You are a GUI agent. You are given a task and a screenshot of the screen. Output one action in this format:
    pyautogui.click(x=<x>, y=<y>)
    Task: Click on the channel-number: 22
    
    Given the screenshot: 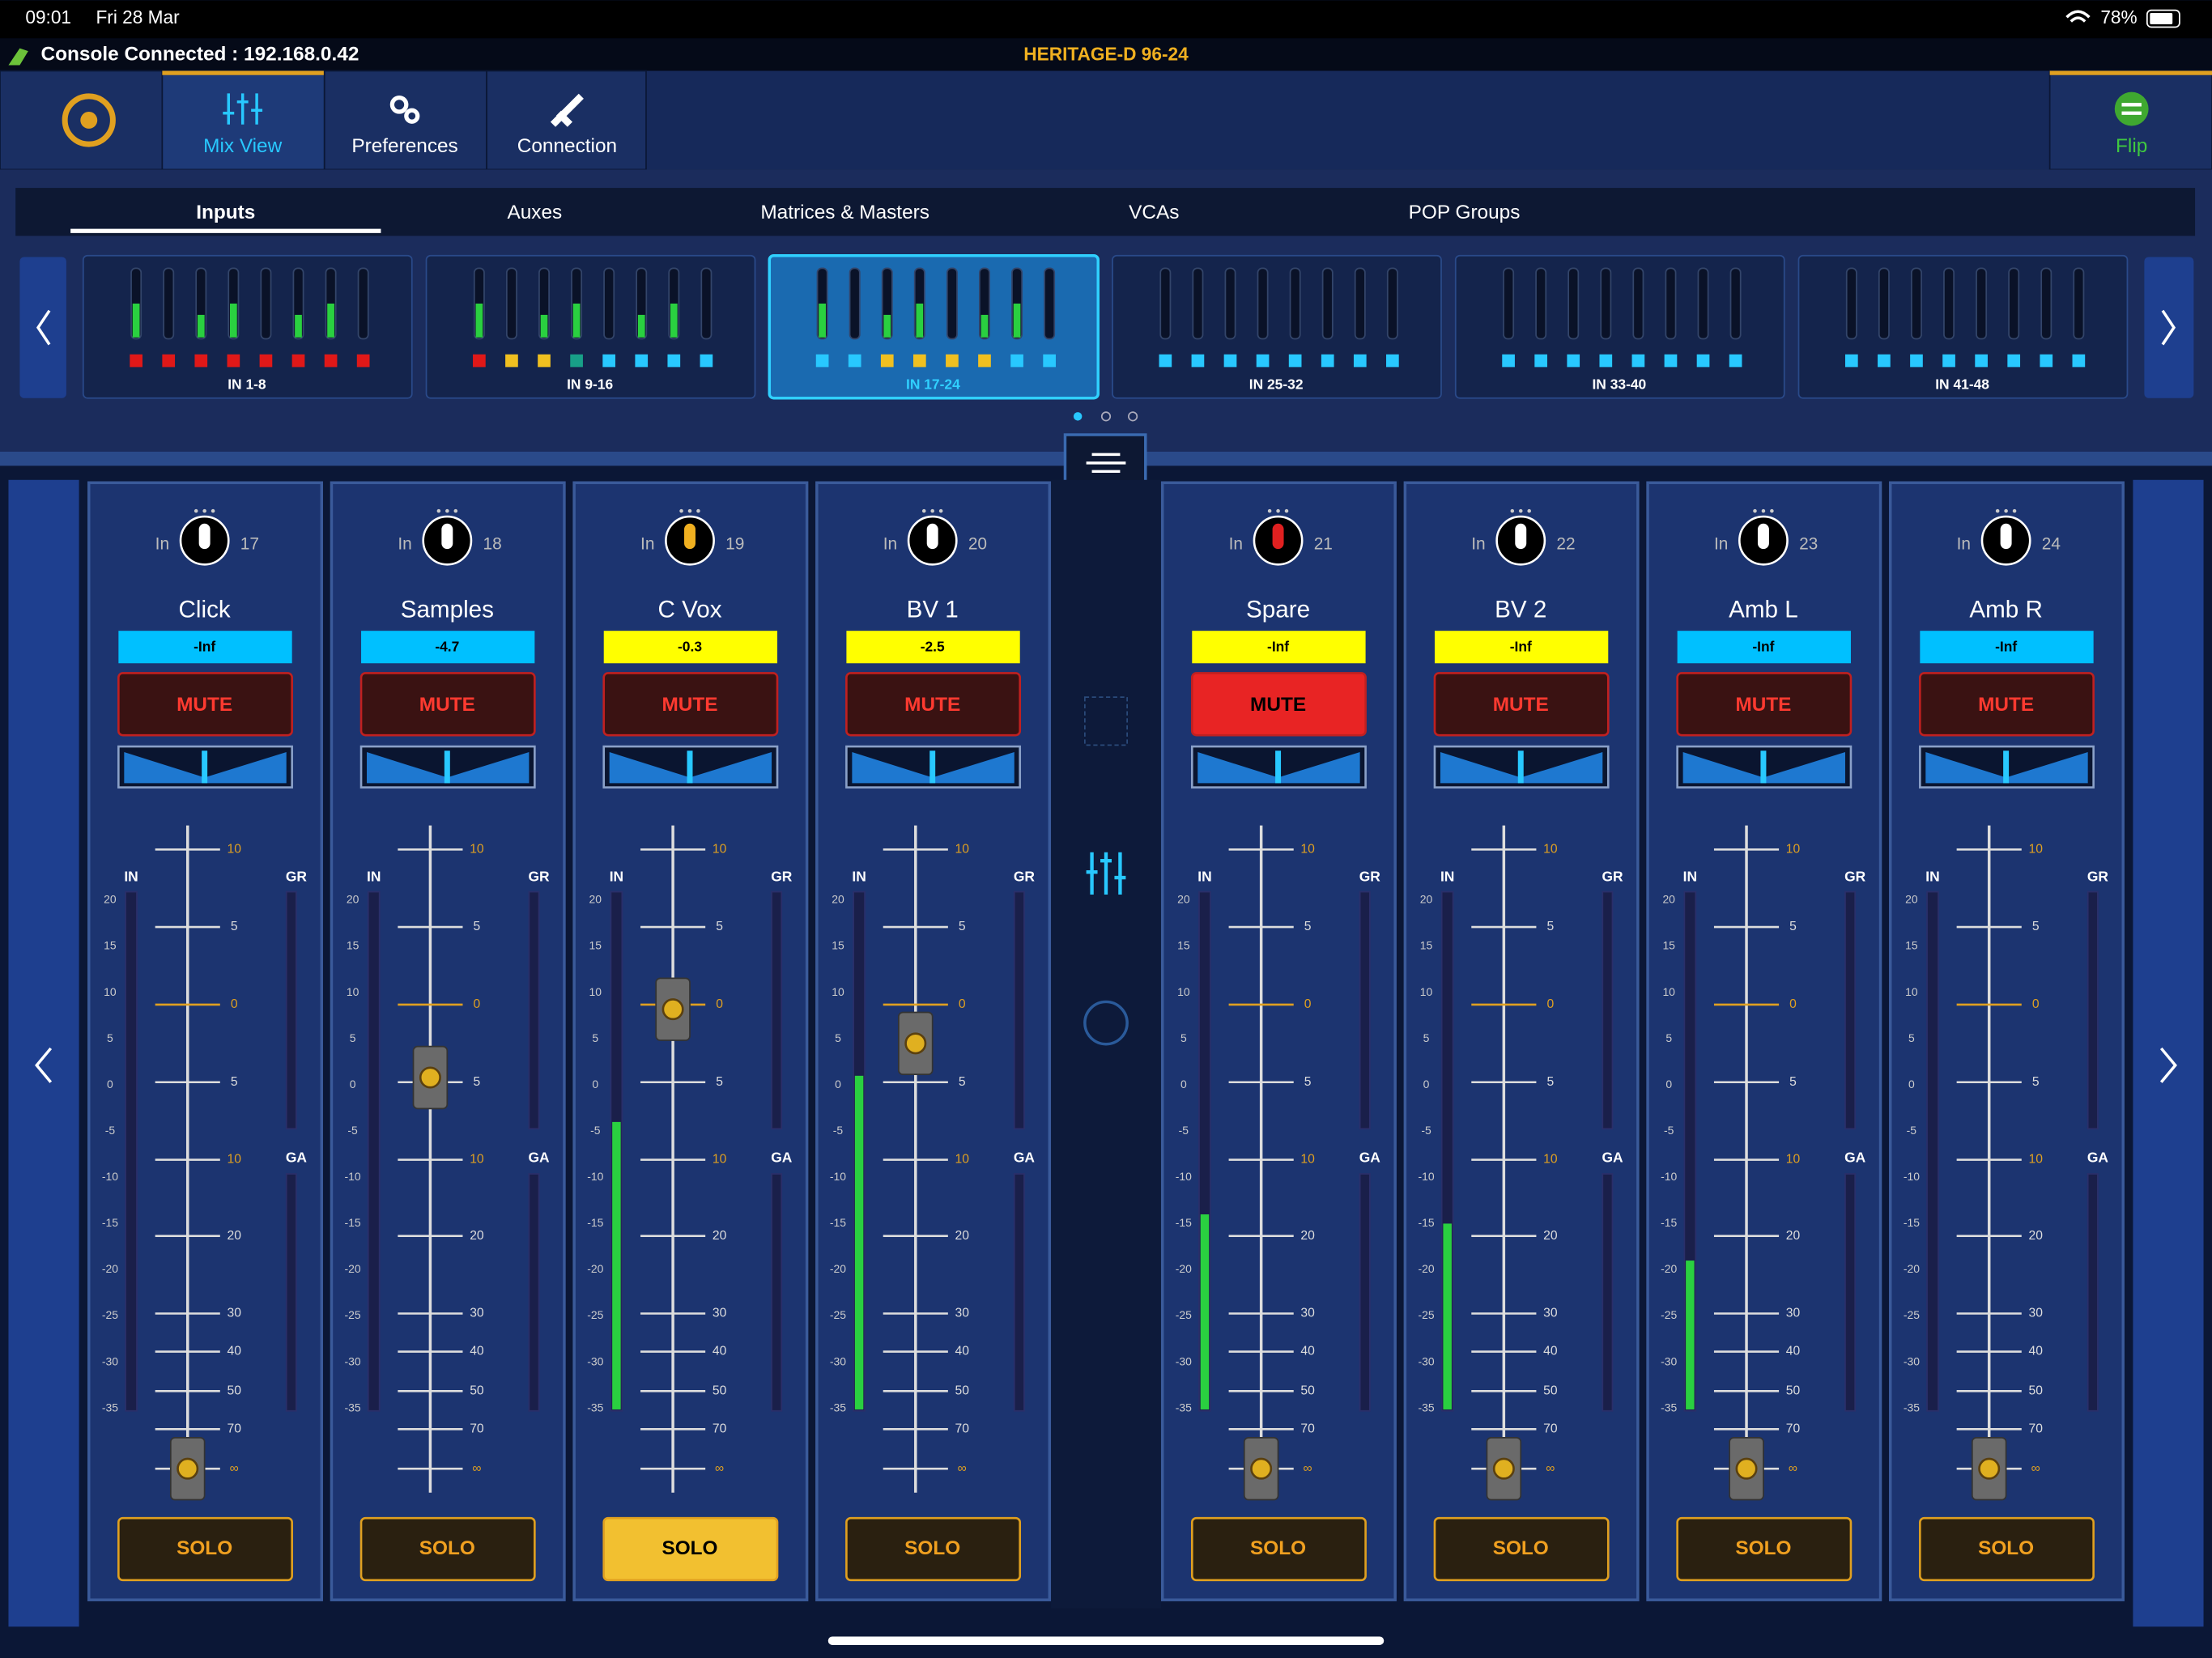 What is the action you would take?
    pyautogui.click(x=1565, y=543)
    